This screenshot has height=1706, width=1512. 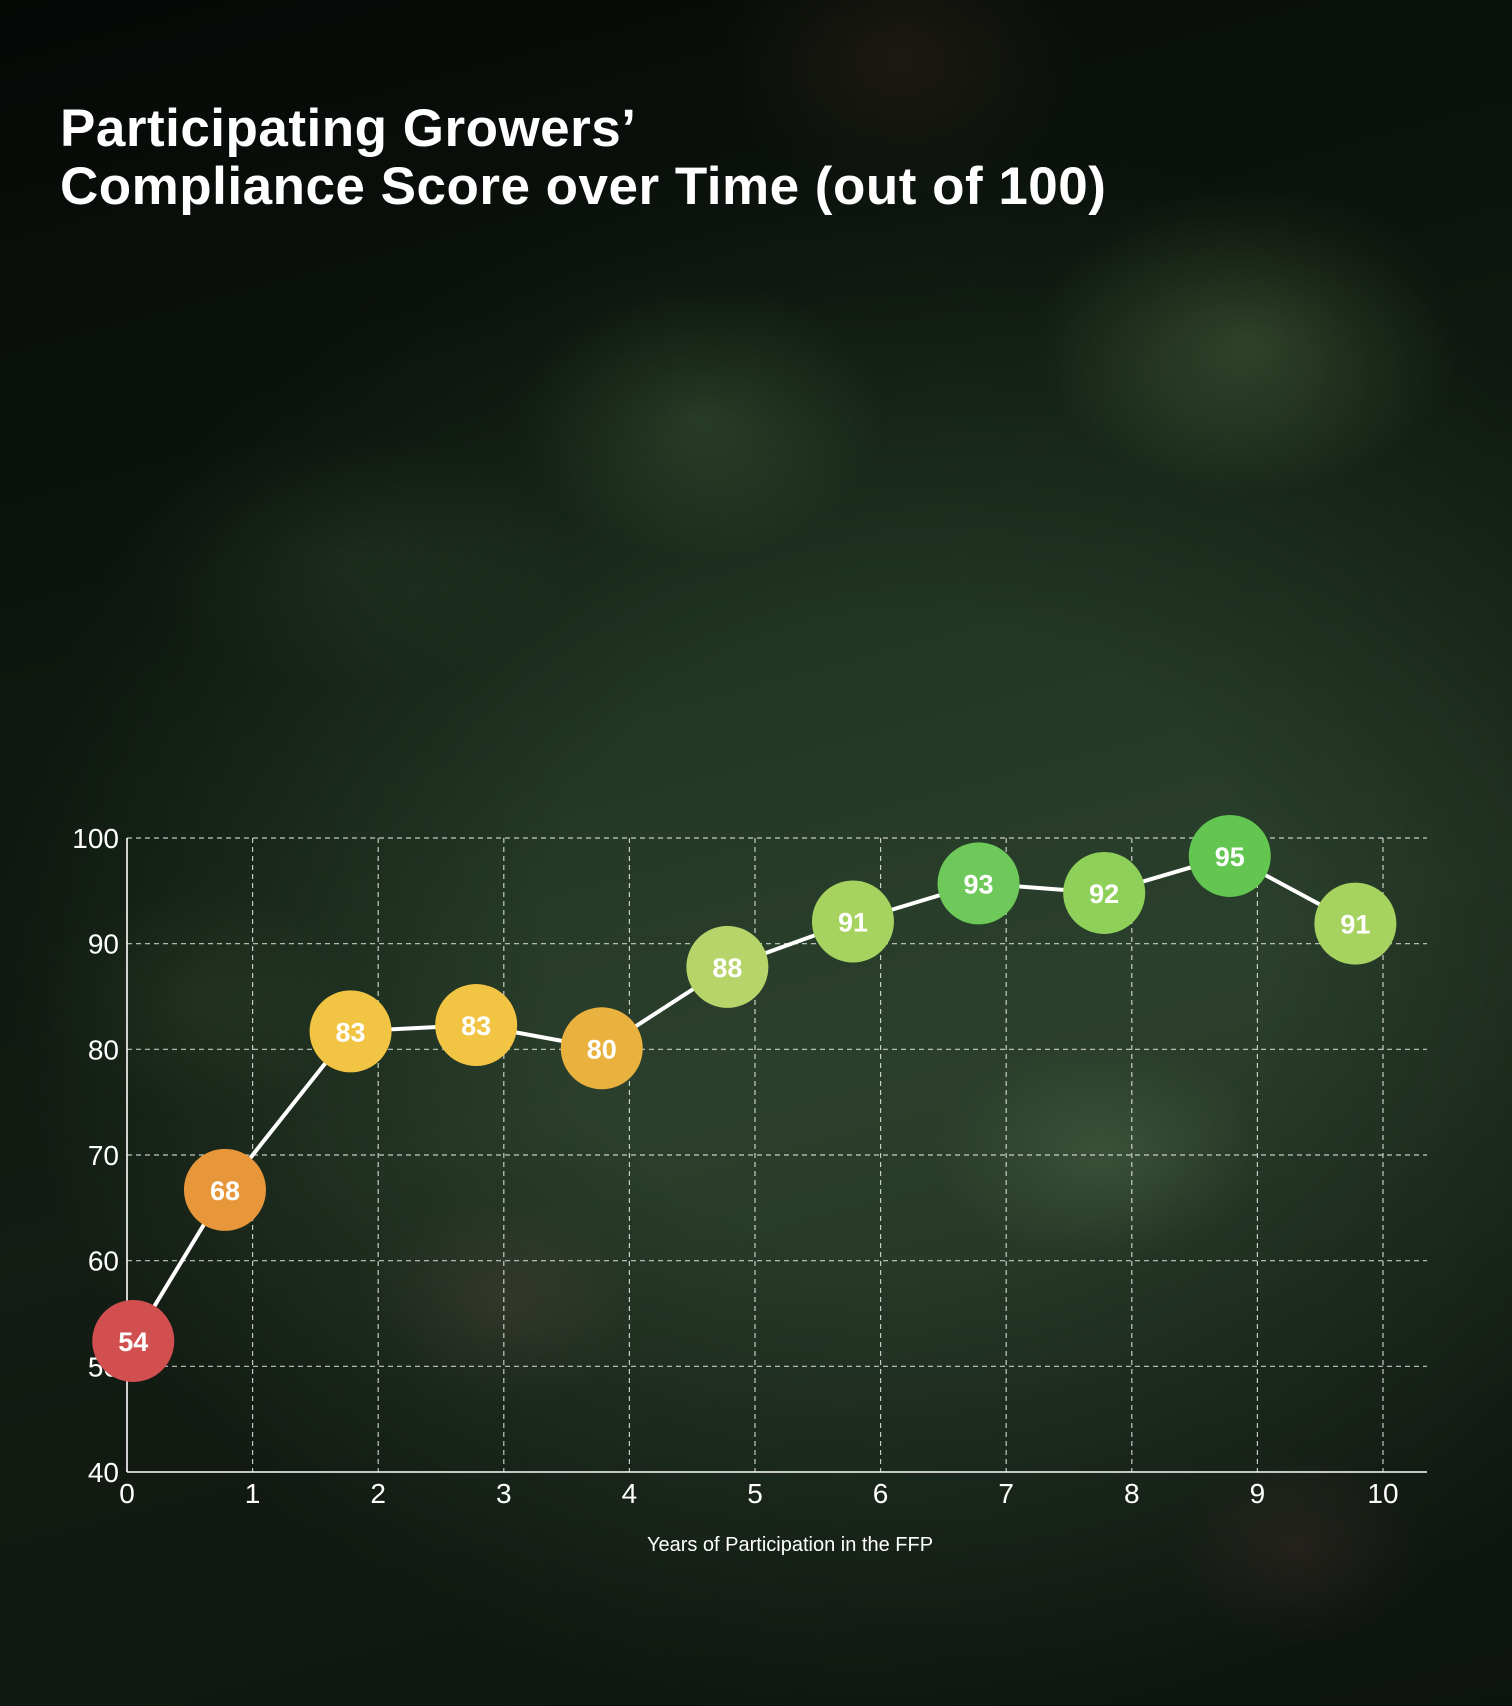 I want to click on data-point-4: 80, so click(x=601, y=1048).